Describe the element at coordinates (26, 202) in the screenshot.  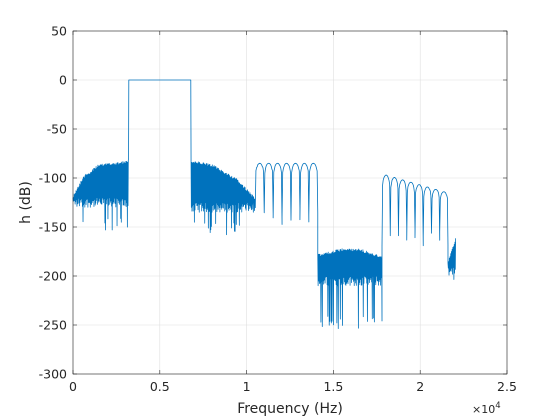
I see `y-axis-label: h (dB)` at that location.